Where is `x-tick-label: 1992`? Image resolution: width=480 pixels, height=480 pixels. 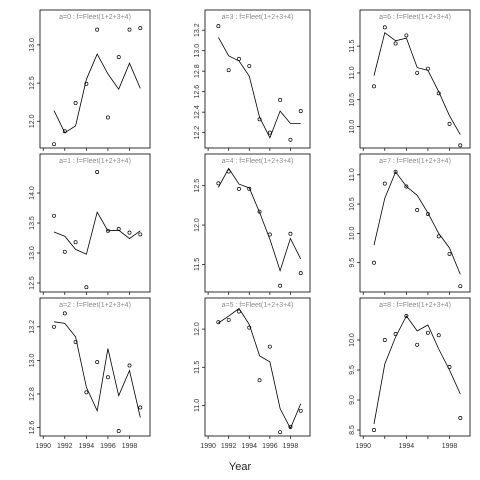
x-tick-label: 1992 is located at coordinates (65, 446).